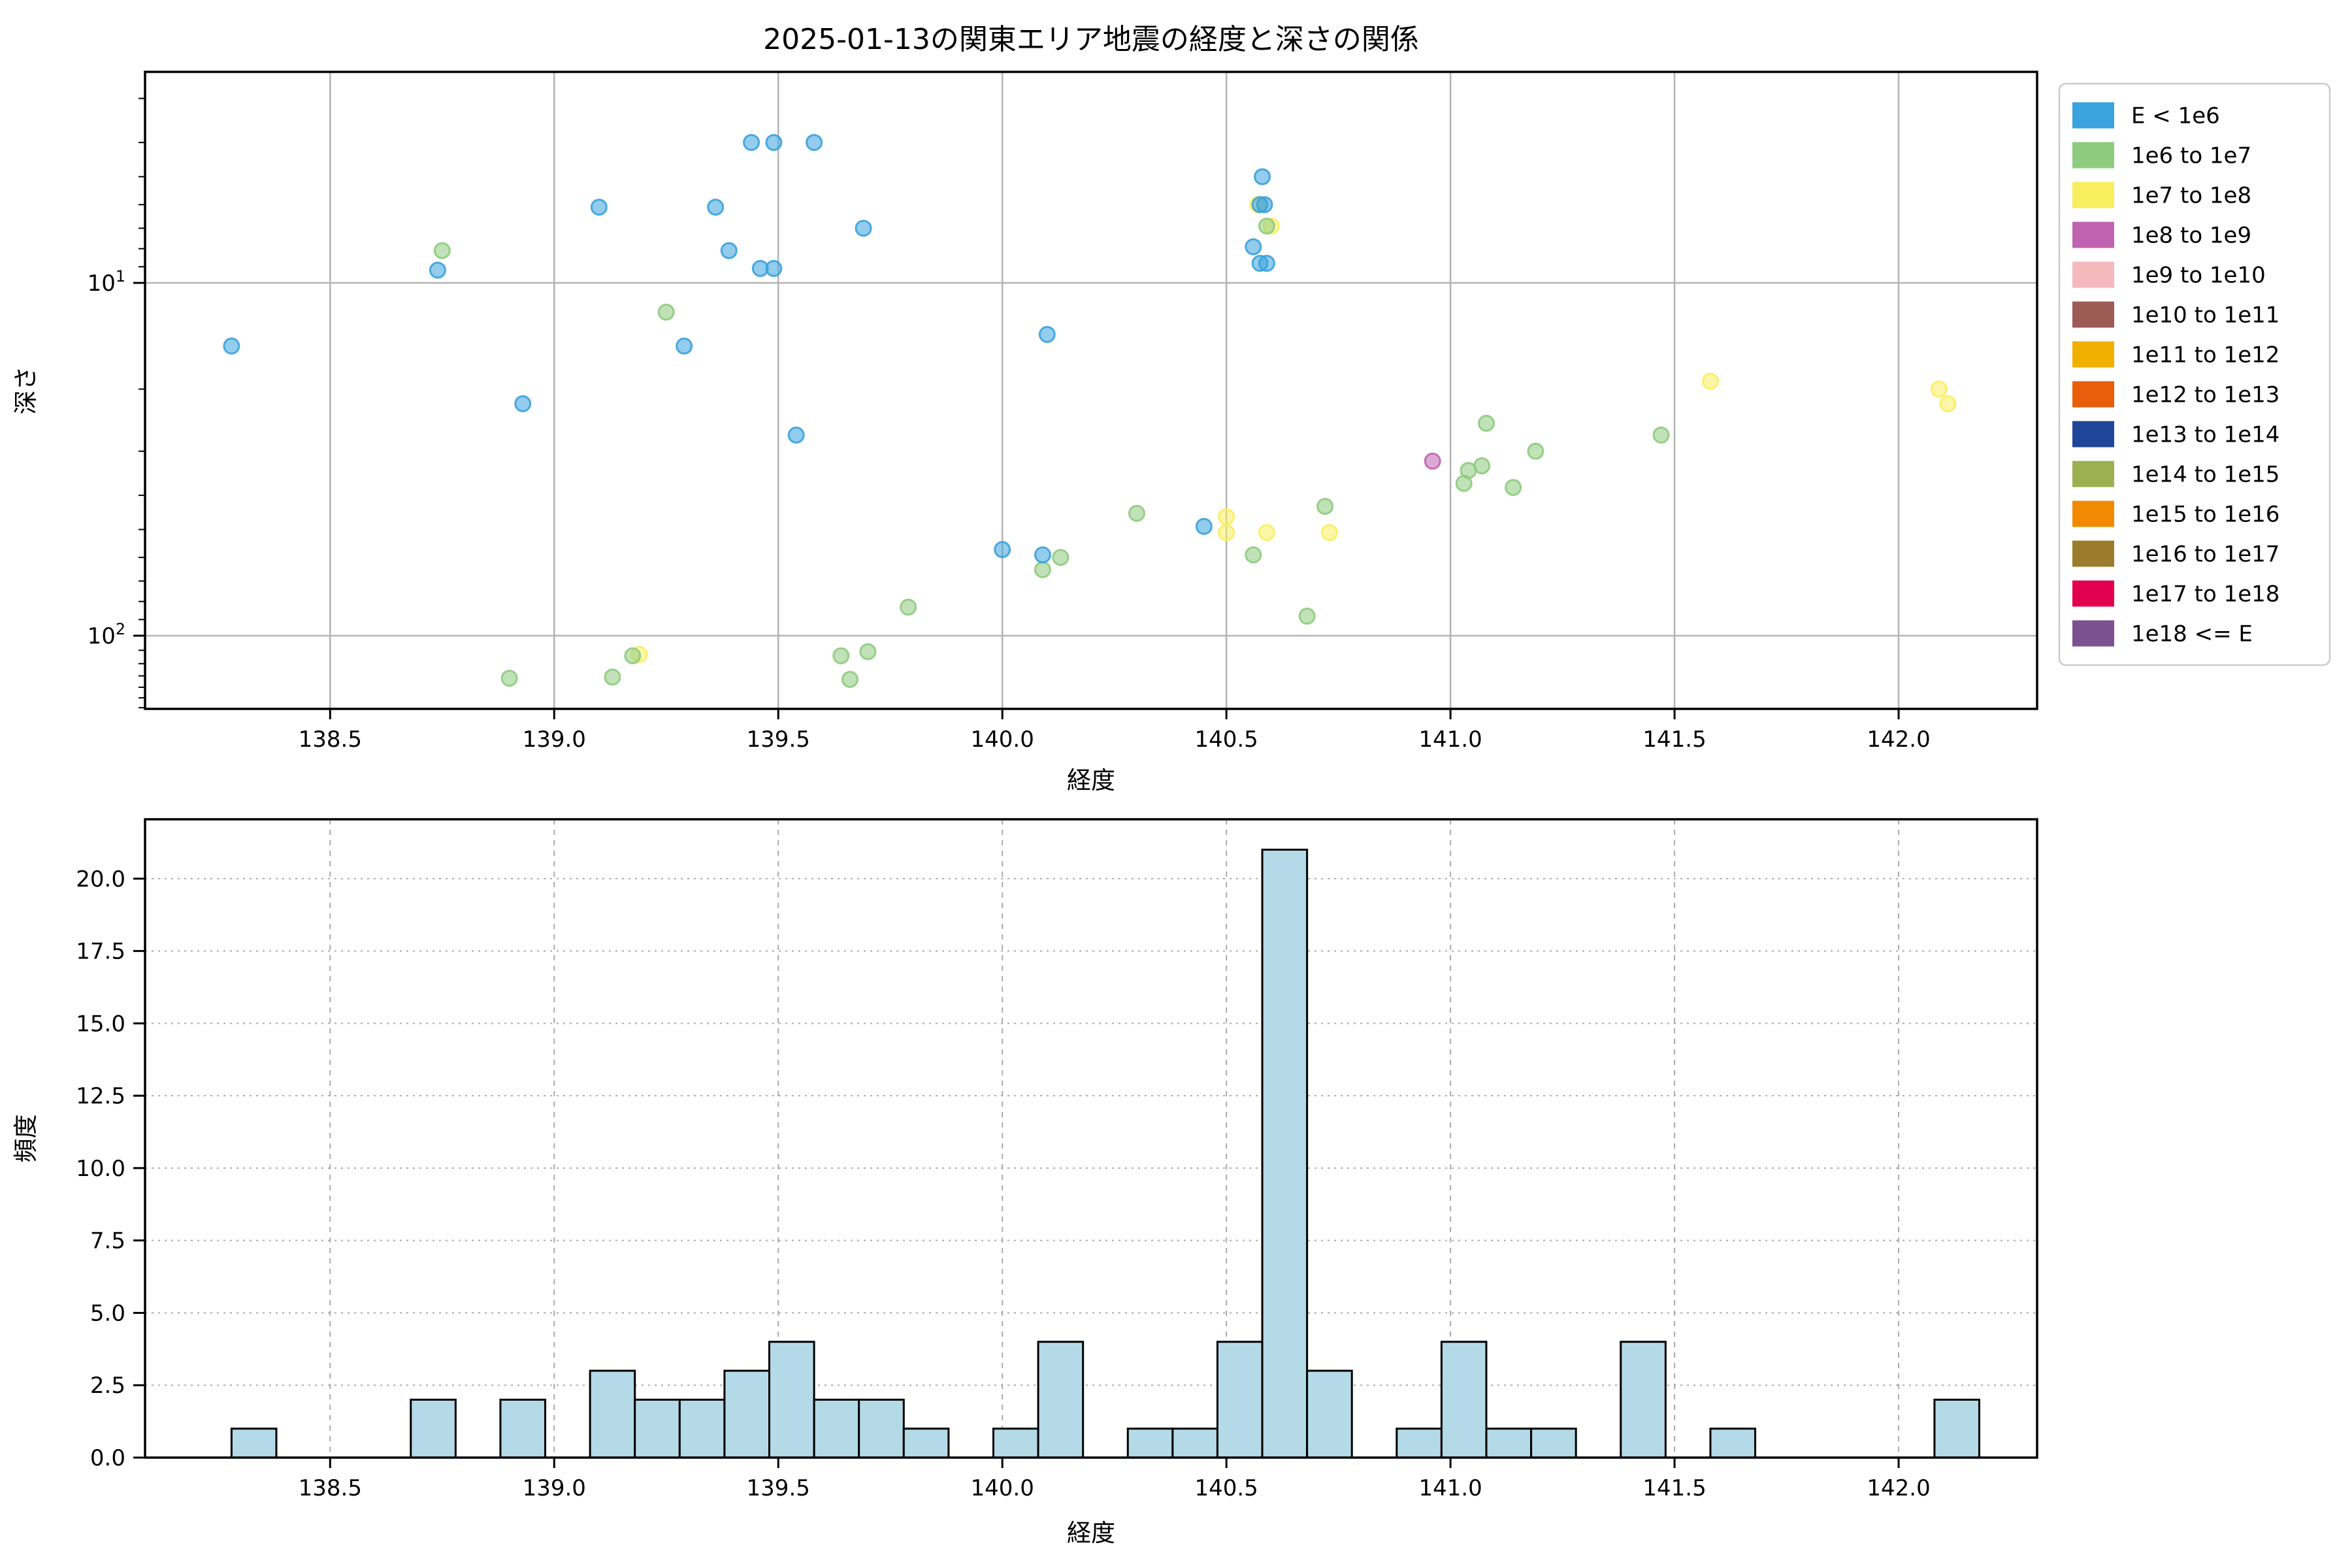 The height and width of the screenshot is (1568, 2352). Describe the element at coordinates (1898, 740) in the screenshot. I see `scatter-x-tick-label: 142.0` at that location.